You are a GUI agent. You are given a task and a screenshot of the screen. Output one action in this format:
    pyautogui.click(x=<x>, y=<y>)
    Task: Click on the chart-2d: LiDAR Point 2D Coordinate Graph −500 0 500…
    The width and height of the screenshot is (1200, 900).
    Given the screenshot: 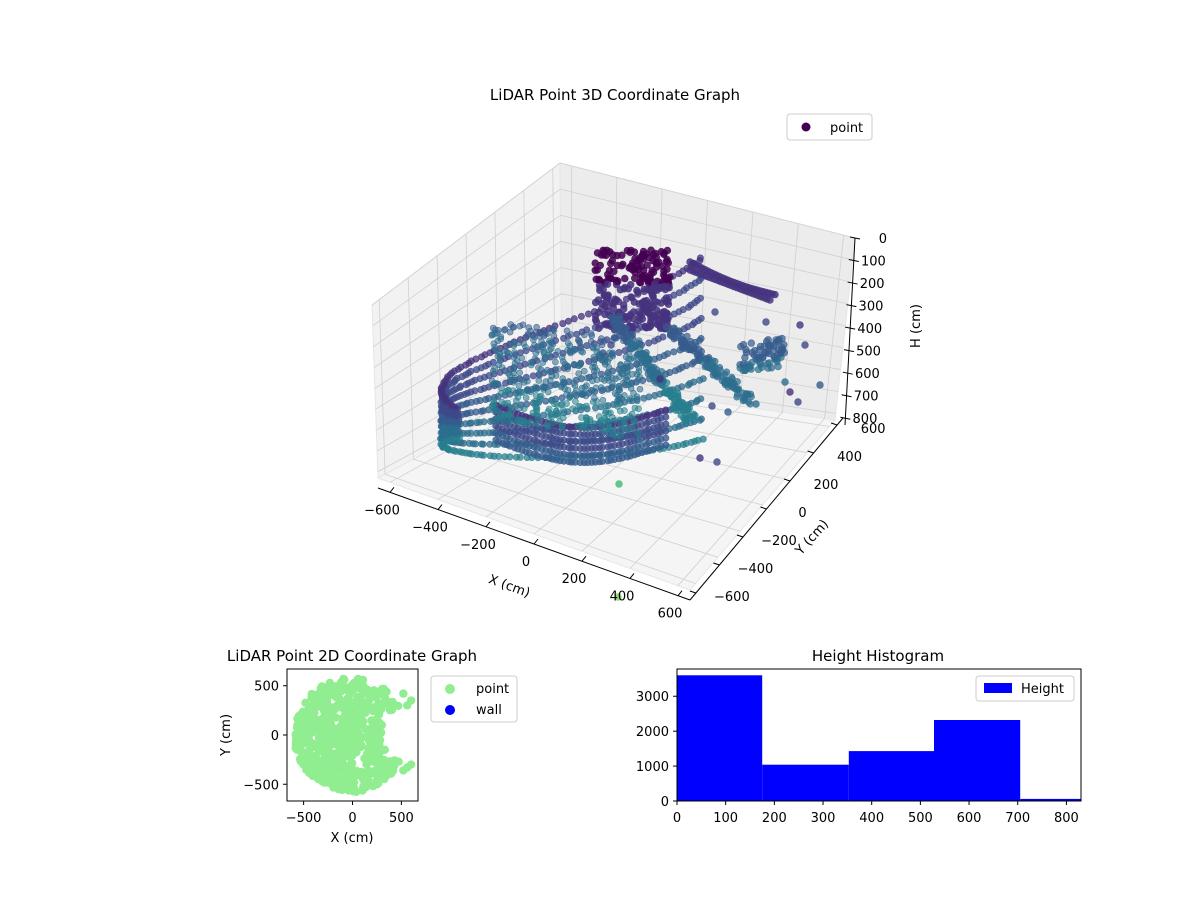 What is the action you would take?
    pyautogui.click(x=368, y=746)
    